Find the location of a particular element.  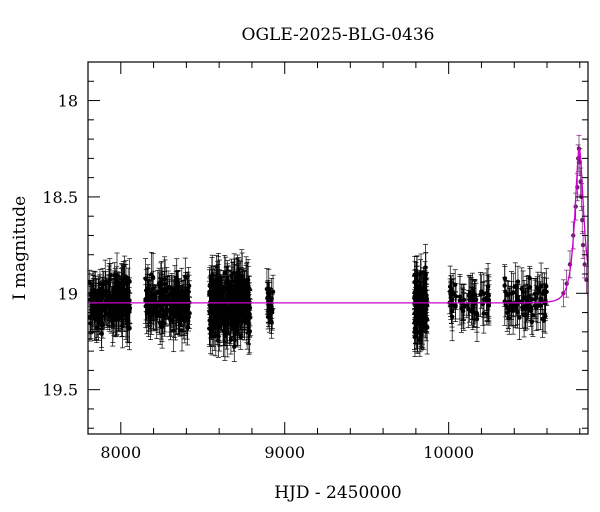

y-tick-label: 19.5 is located at coordinates (60, 390).